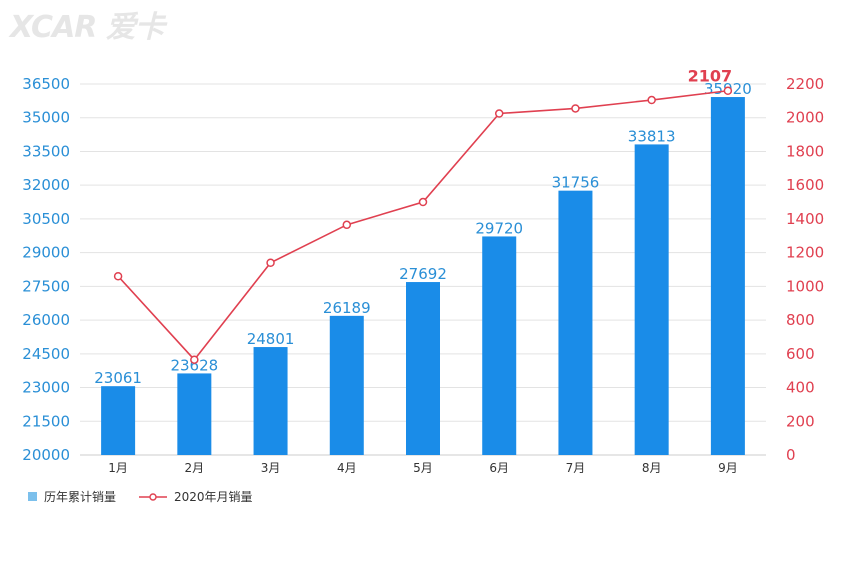  What do you see at coordinates (347, 468) in the screenshot?
I see `x-tick-label: 4月` at bounding box center [347, 468].